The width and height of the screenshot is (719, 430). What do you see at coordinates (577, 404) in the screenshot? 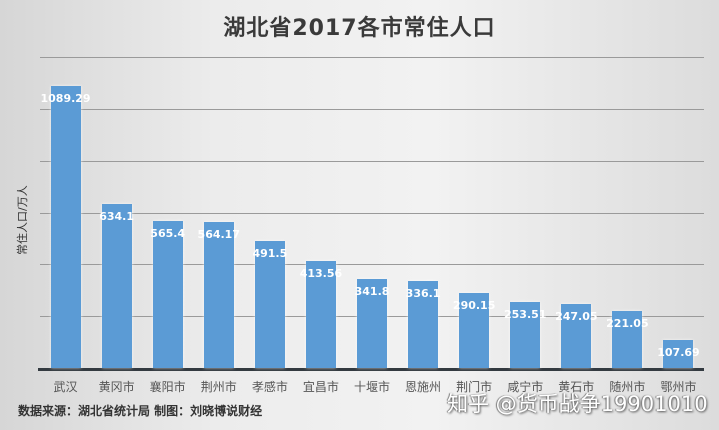
I see `watermark: 知乎 @货币战争19901010` at bounding box center [577, 404].